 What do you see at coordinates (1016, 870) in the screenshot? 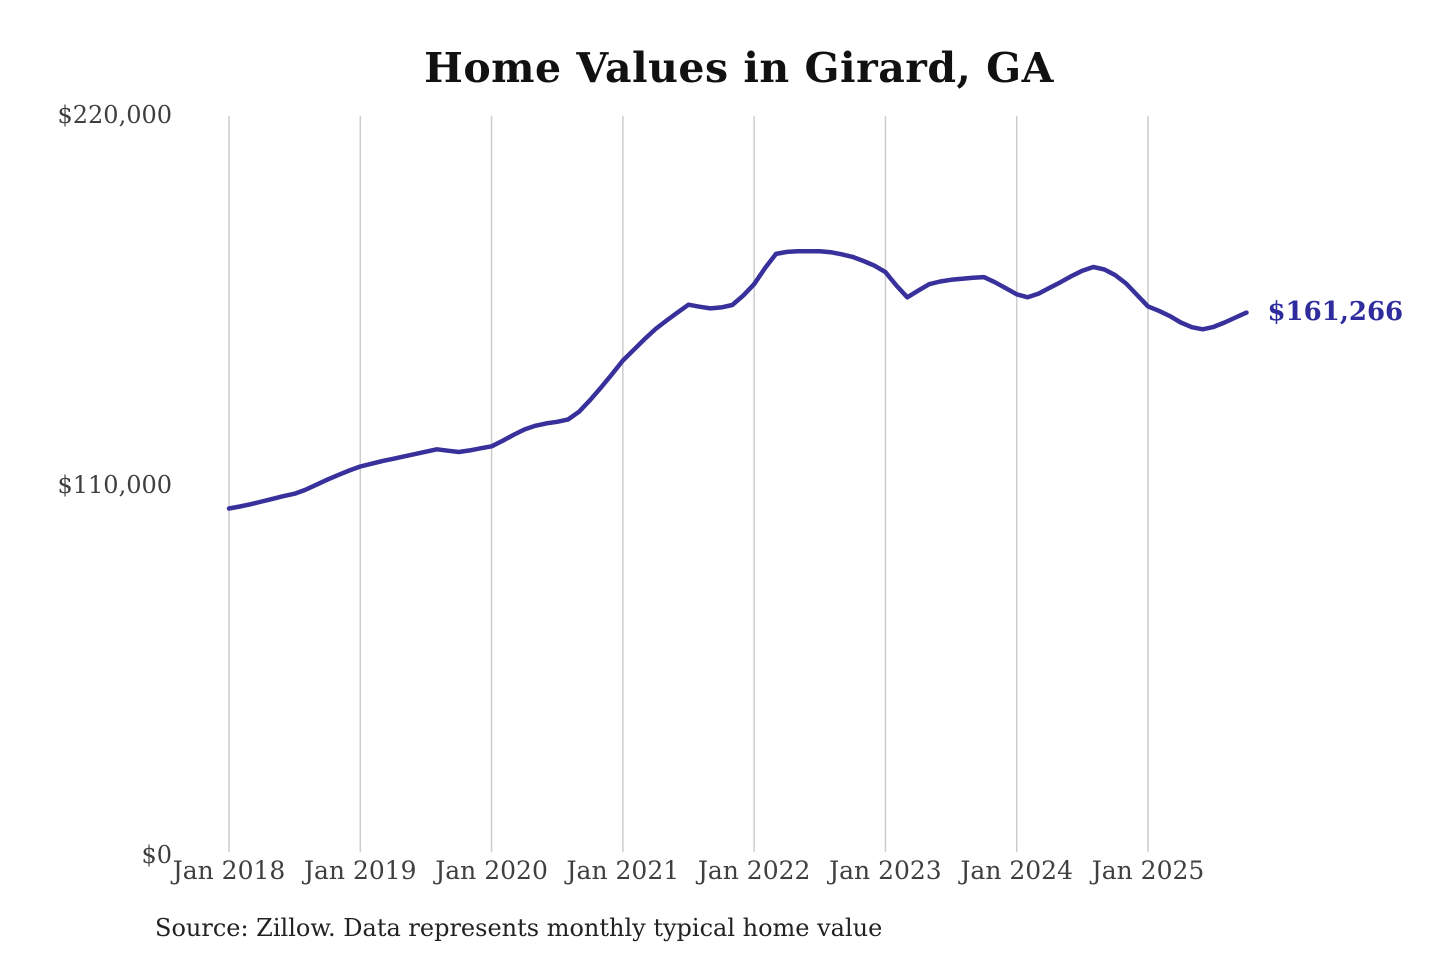
I see `x-axis-label: Jan 2024` at bounding box center [1016, 870].